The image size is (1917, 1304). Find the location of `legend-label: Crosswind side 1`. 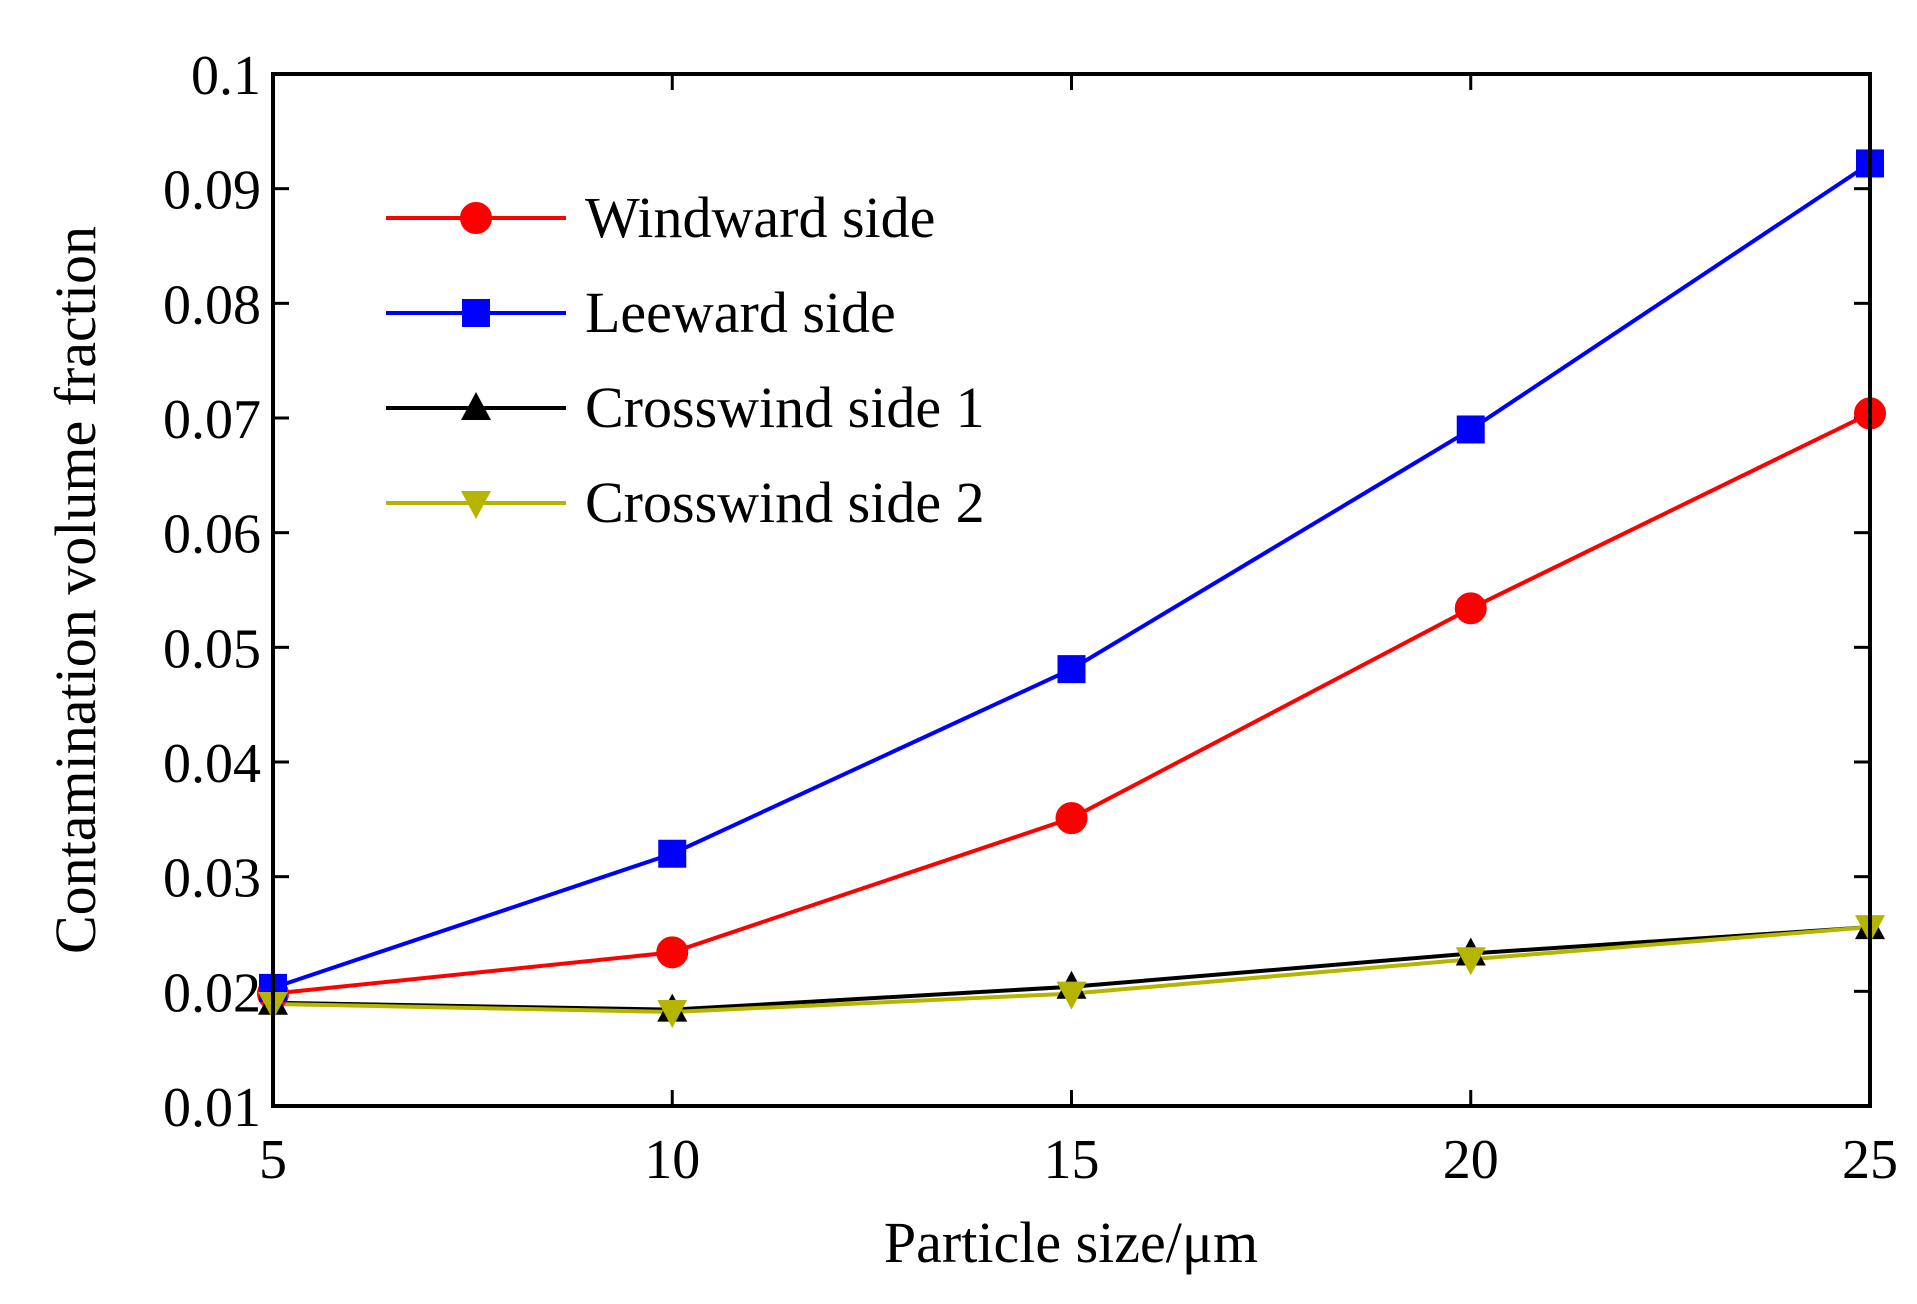

legend-label: Crosswind side 1 is located at coordinates (785, 407).